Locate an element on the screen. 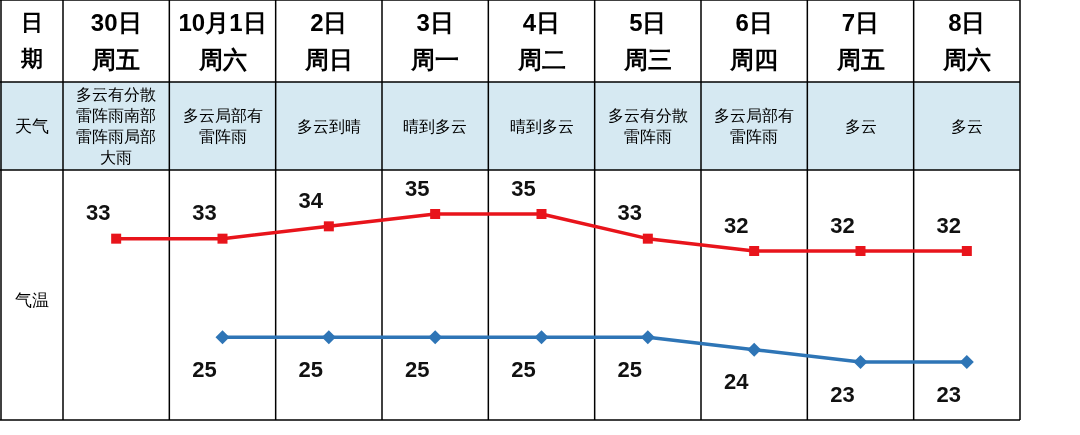  x-tick-label: 10月1日 is located at coordinates (222, 22).